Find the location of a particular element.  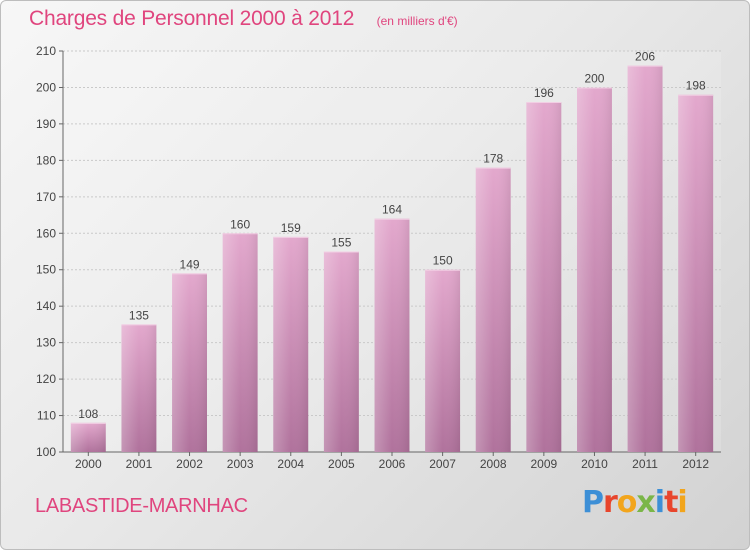

data-label: 150 is located at coordinates (443, 261).